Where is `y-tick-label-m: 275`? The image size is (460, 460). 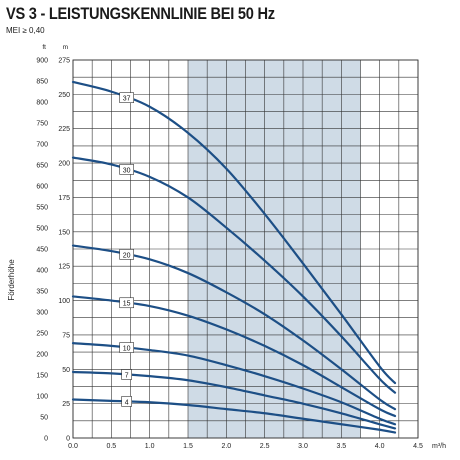
y-tick-label-m: 275 is located at coordinates (64, 61).